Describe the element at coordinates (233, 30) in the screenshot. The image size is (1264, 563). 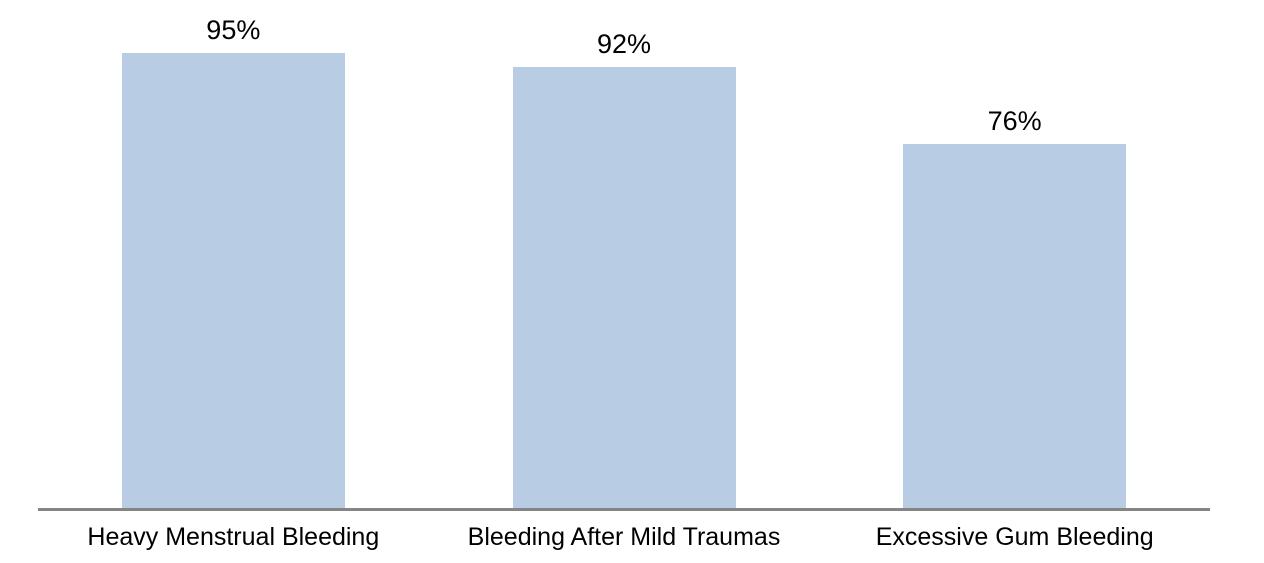
I see `data-label-heavy-menstrual-bleeding: 95%` at that location.